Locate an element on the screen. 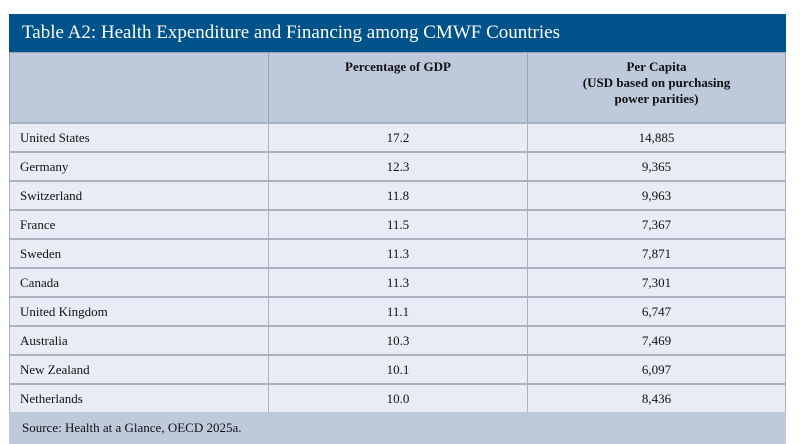  table-row: United States 17.2 14,885 is located at coordinates (397, 137).